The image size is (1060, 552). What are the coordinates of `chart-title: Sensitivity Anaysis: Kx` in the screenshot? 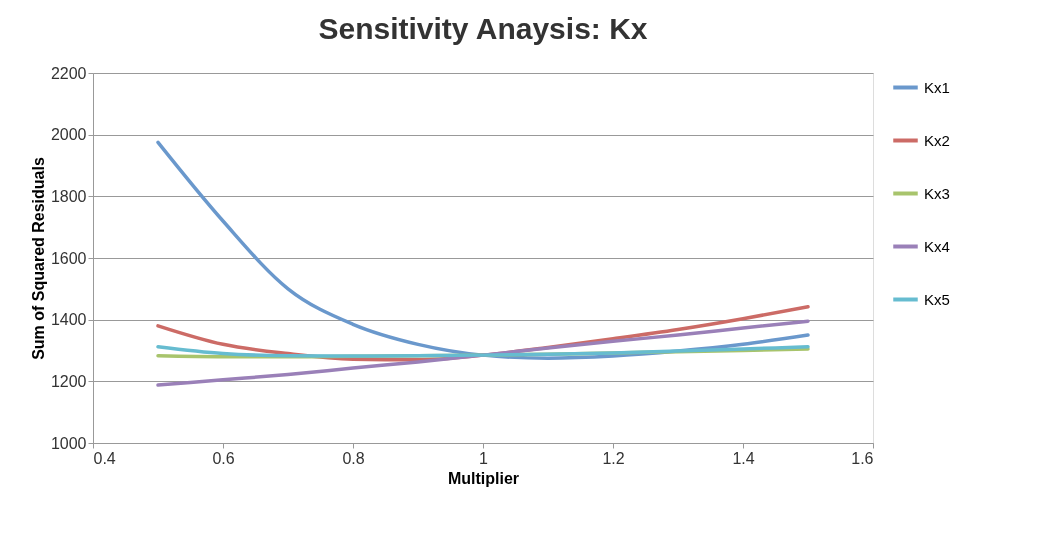 It's located at (483, 28).